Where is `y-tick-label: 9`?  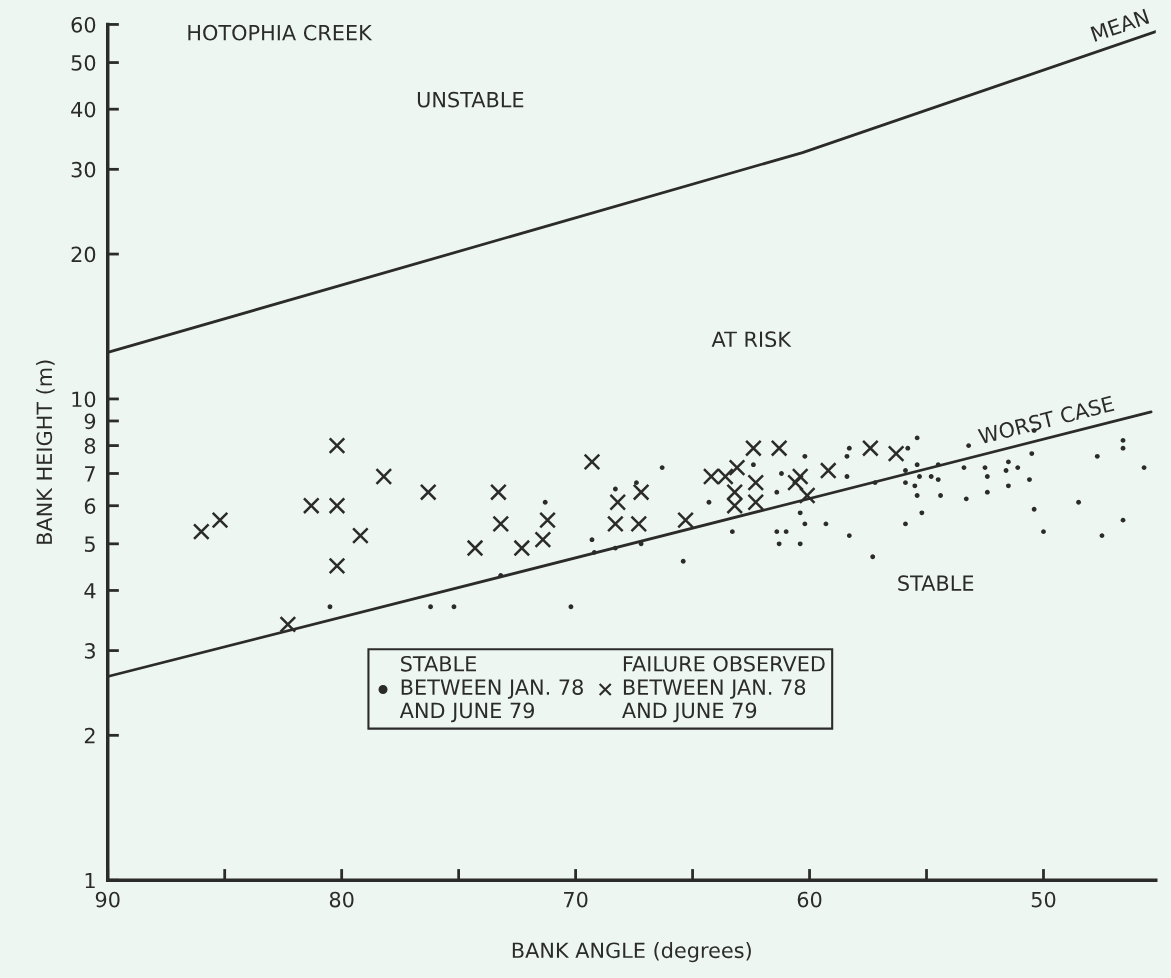 y-tick-label: 9 is located at coordinates (90, 421).